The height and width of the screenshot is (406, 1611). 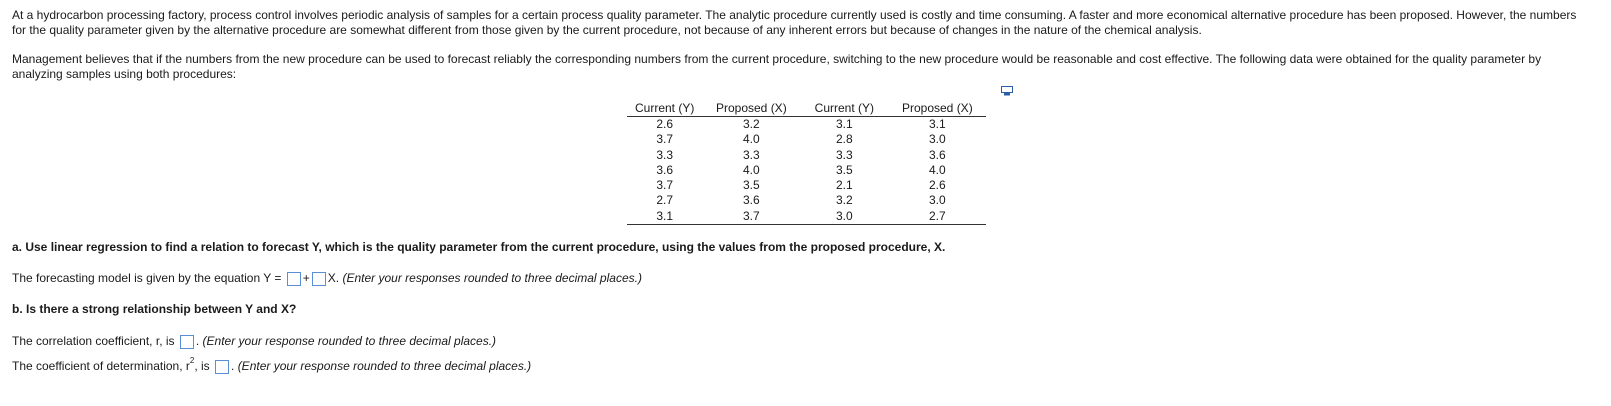 What do you see at coordinates (806, 125) in the screenshot?
I see `table-row: 2.6 3.2 3.1 3.1` at bounding box center [806, 125].